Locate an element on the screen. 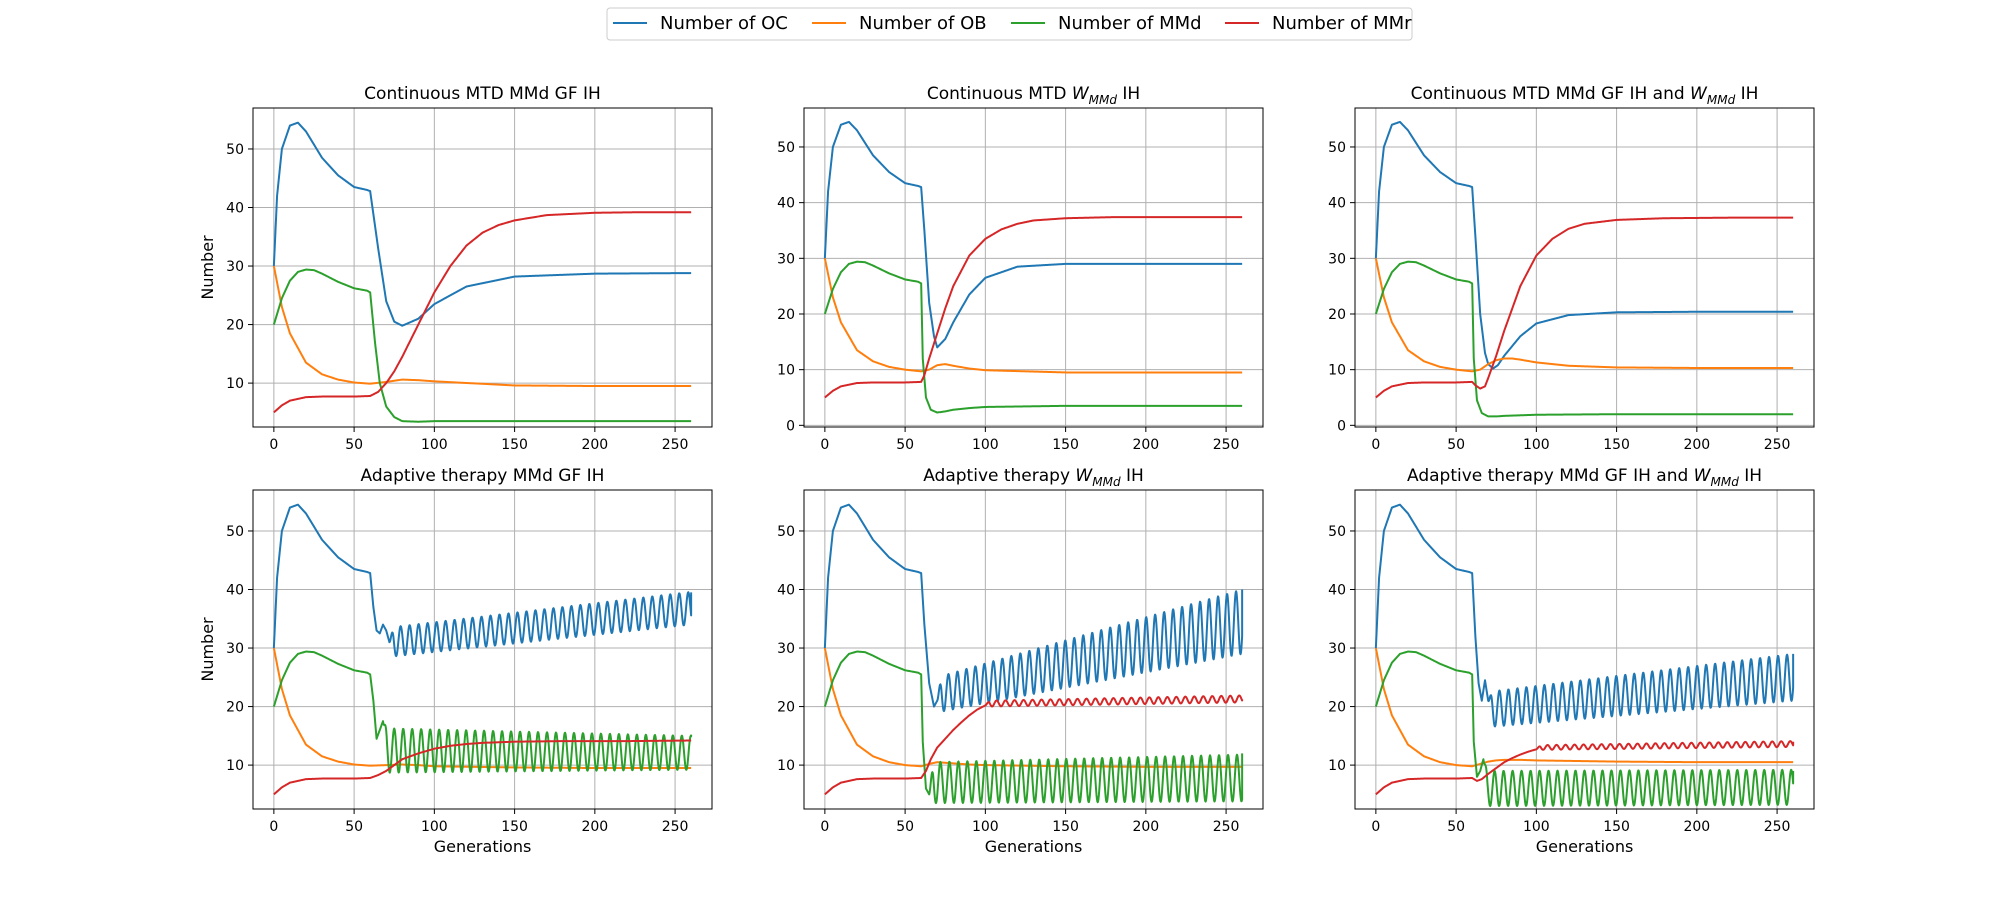 This screenshot has height=900, width=2000. legend-item-ob: Number of OB is located at coordinates (899, 23).